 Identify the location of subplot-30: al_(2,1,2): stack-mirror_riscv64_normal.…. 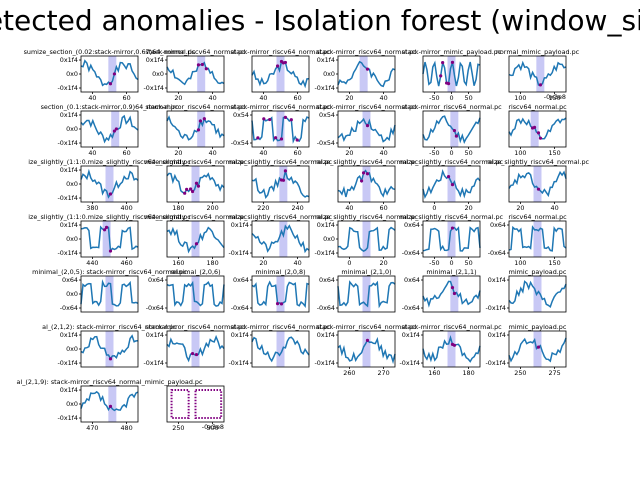
(109, 345).